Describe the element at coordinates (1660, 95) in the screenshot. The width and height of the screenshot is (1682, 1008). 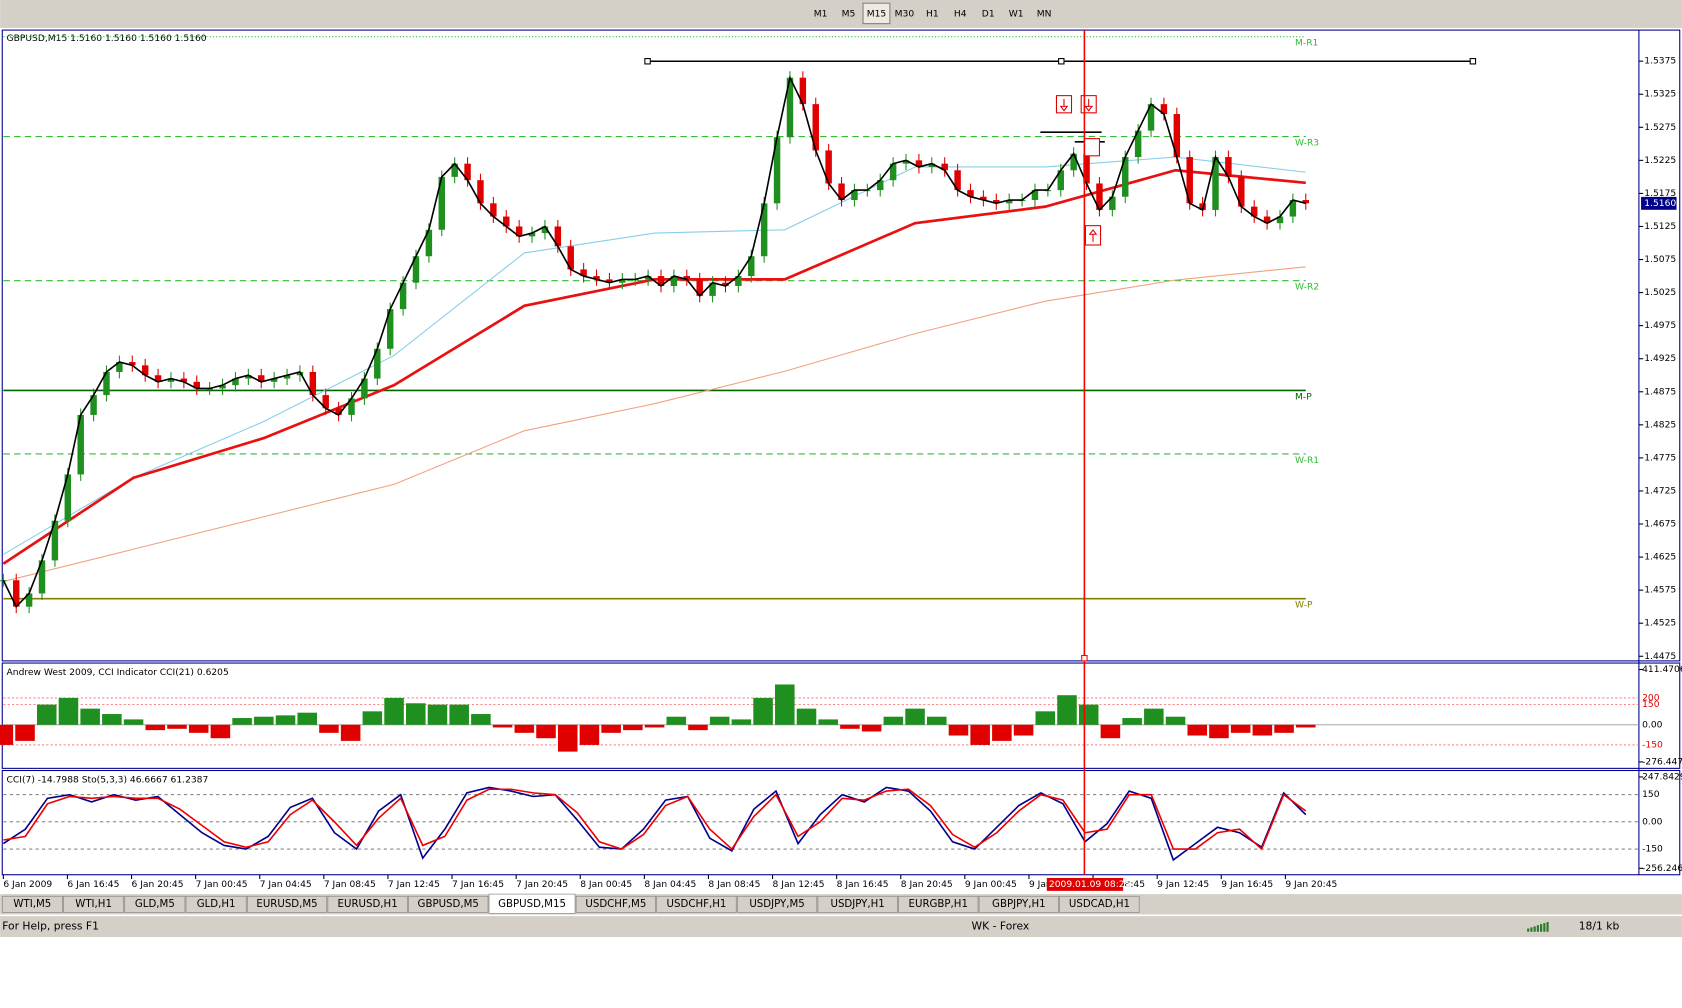
I see `y-tick-label: 1.5325` at that location.